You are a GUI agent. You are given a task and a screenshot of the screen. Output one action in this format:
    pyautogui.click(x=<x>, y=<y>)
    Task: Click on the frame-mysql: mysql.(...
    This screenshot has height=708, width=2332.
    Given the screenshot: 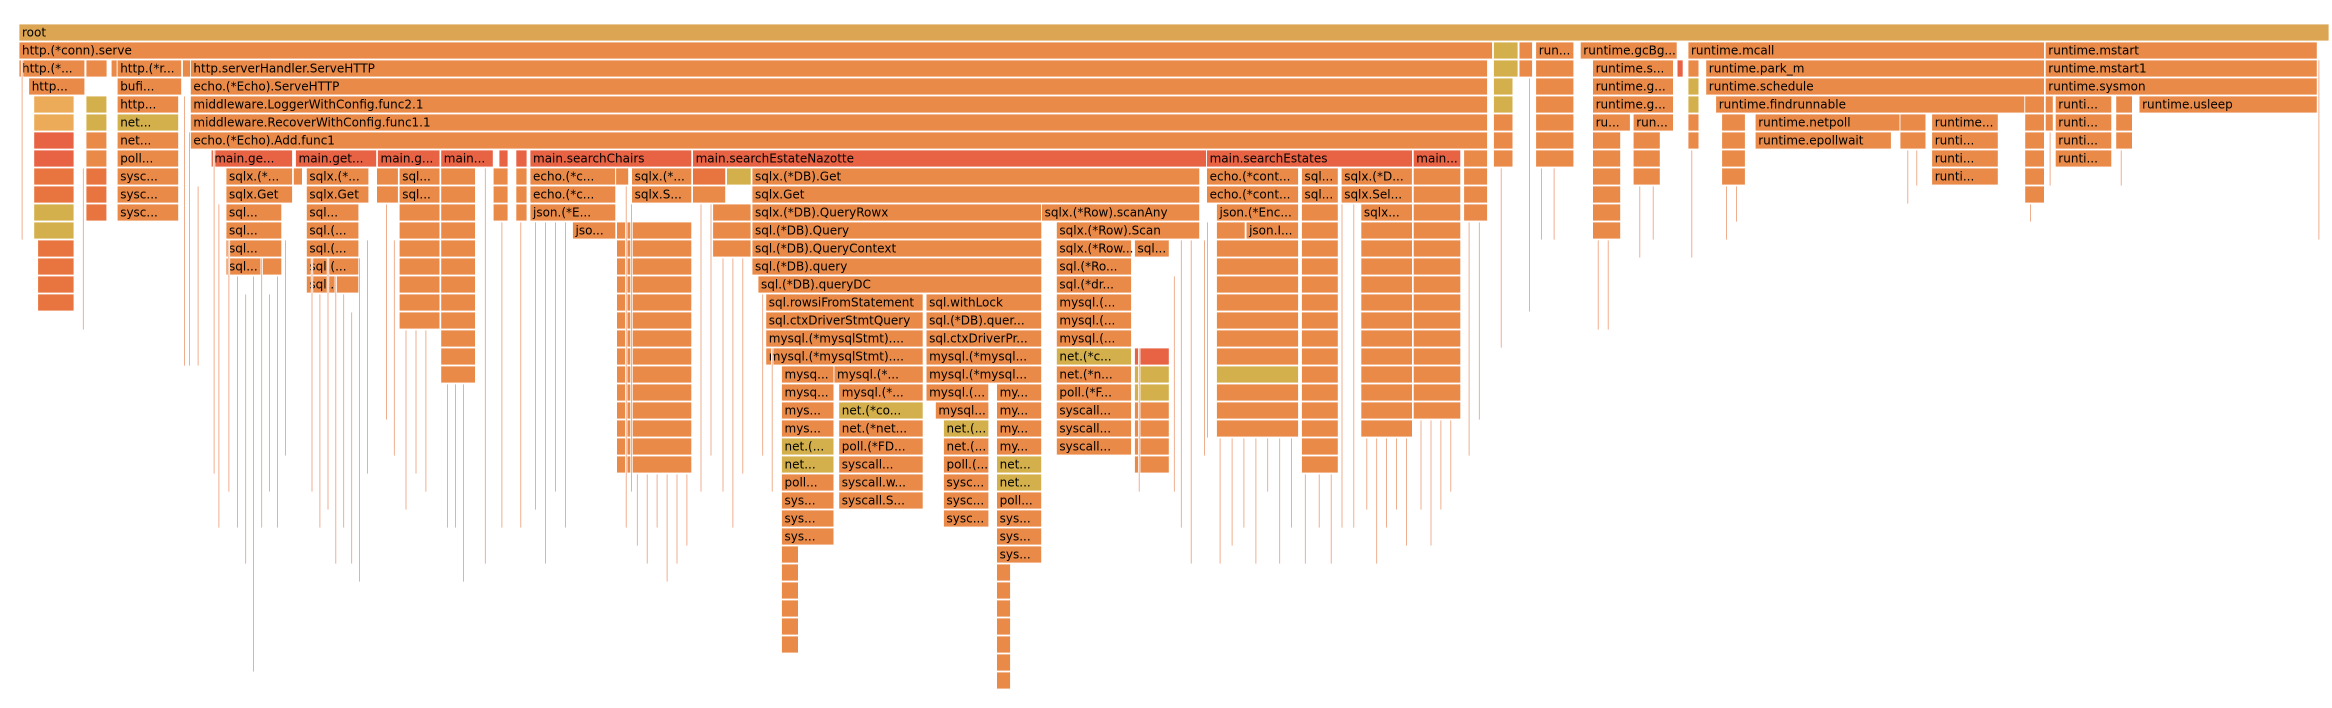 What is the action you would take?
    pyautogui.click(x=1094, y=320)
    